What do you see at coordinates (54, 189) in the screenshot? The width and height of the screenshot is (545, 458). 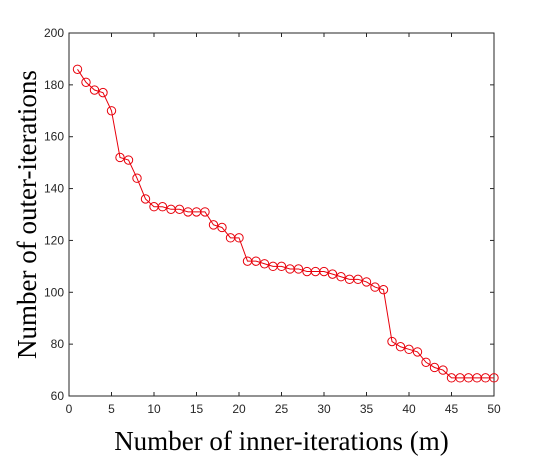 I see `y-tick-label: 140` at bounding box center [54, 189].